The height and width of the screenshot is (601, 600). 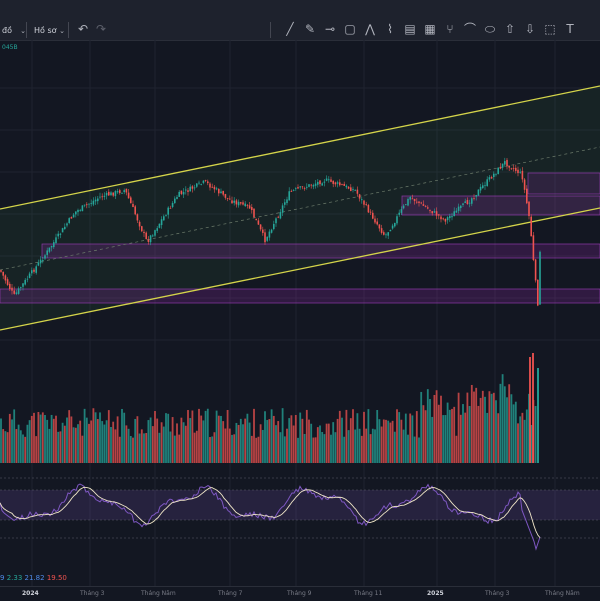 I want to click on grid-icon: ▦, so click(x=430, y=29).